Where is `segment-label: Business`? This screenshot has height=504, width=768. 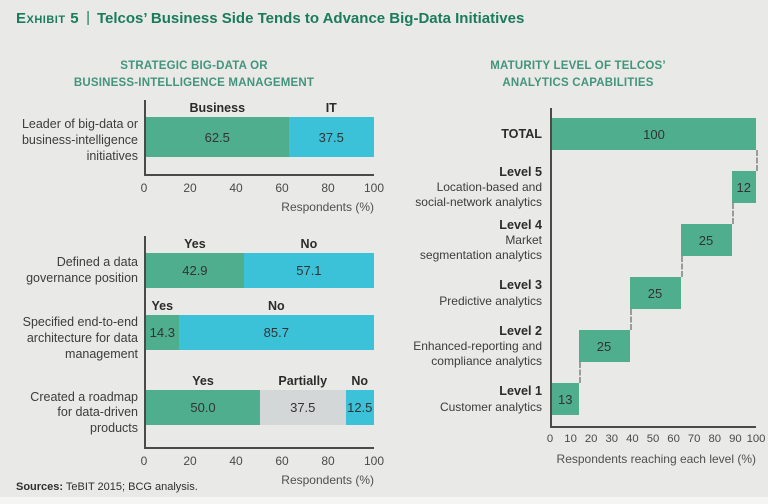
segment-label: Business is located at coordinates (217, 108).